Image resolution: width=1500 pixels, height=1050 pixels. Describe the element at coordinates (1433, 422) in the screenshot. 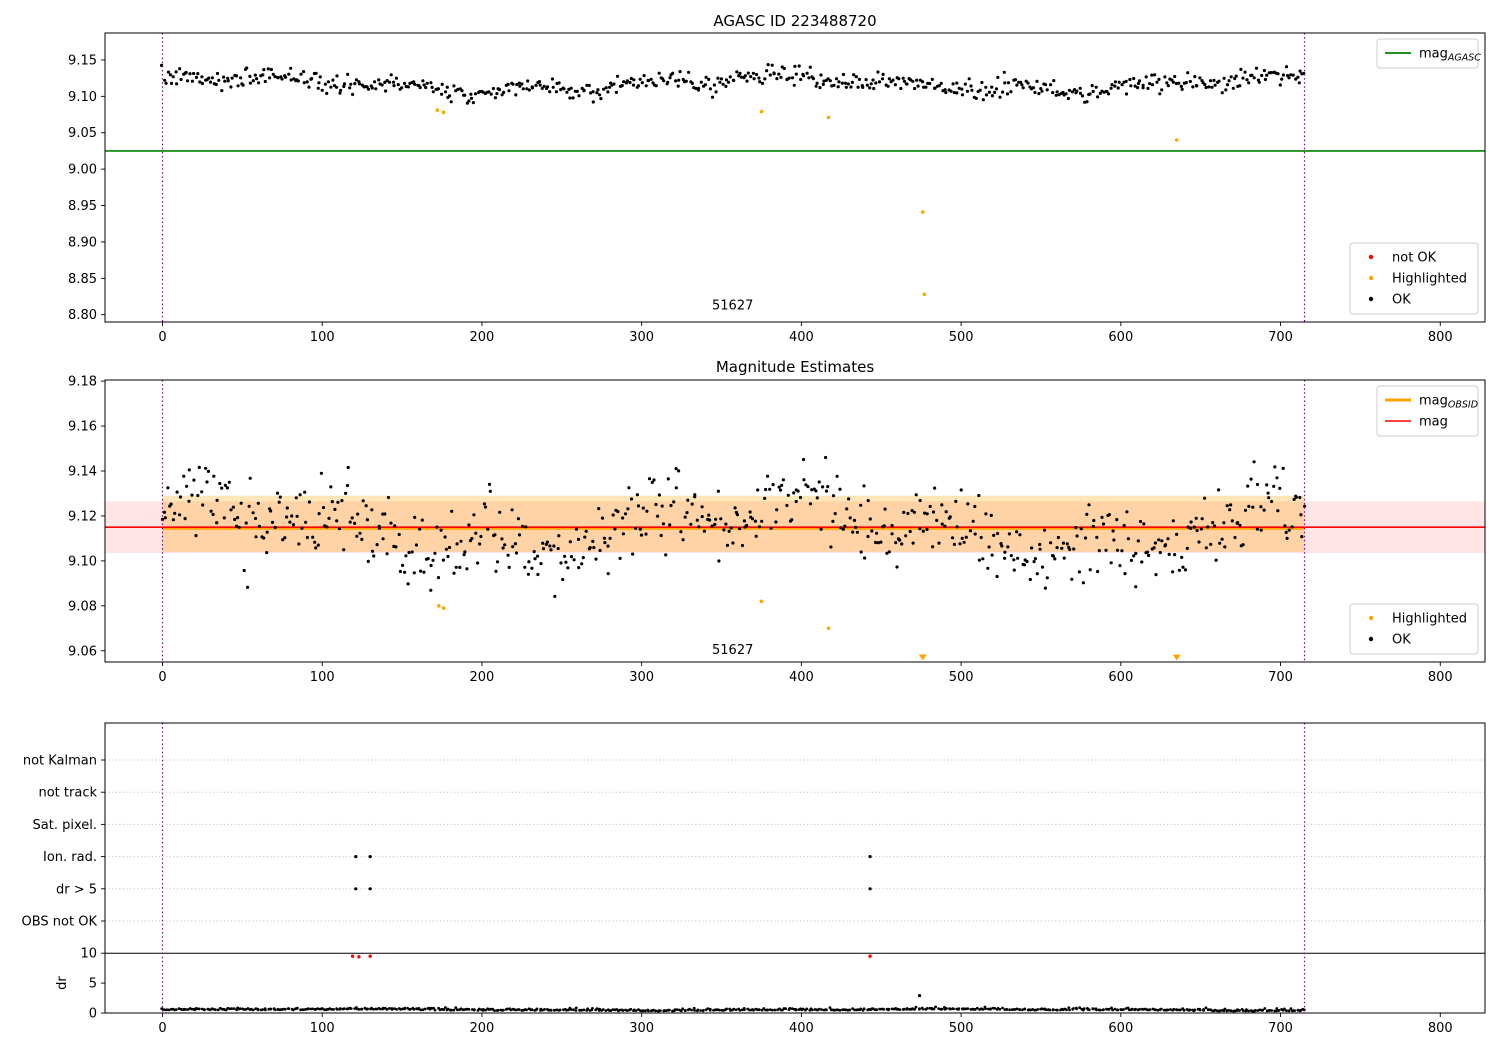

I see `legend-label: mag` at that location.